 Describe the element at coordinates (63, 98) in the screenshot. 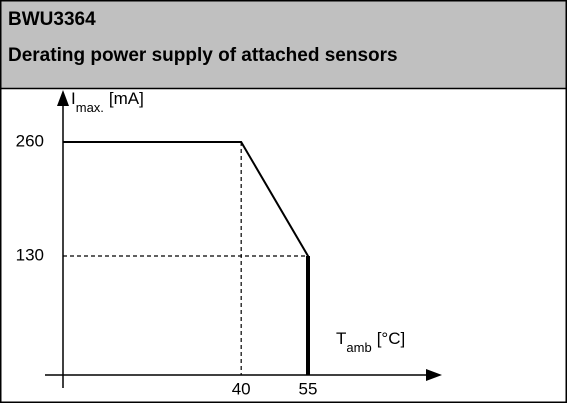

I see `y-axis-arrow` at that location.